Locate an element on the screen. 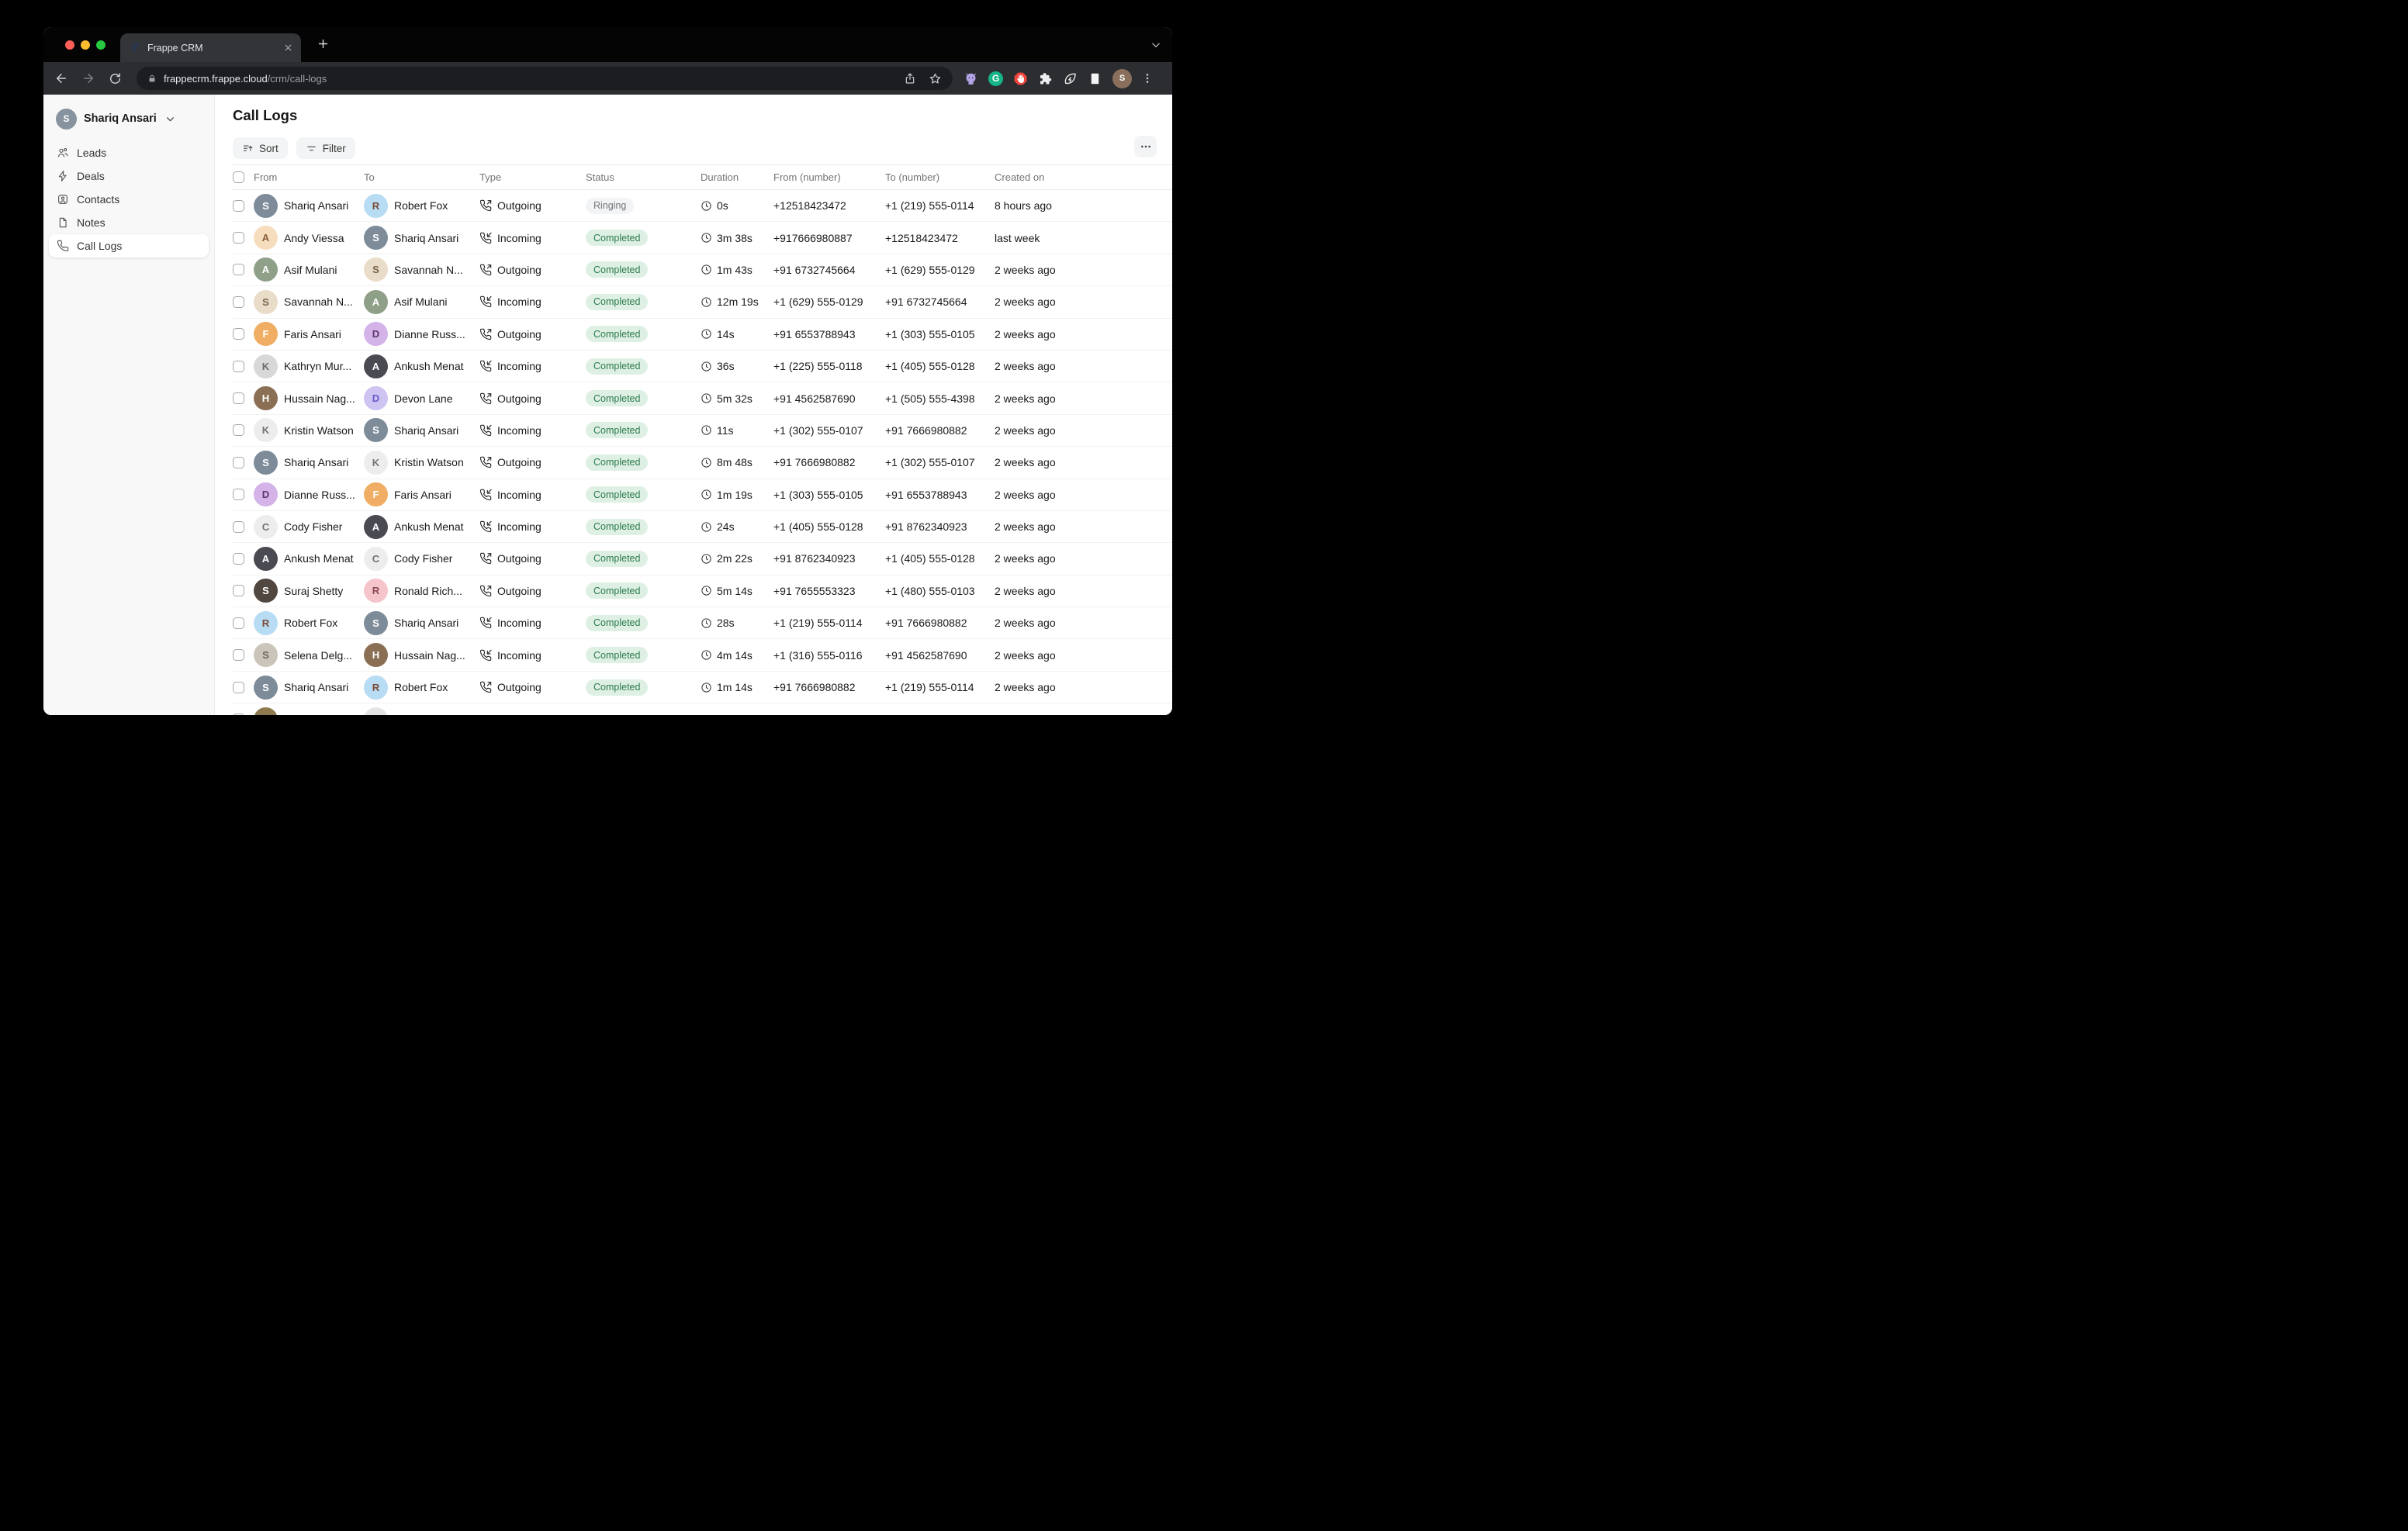  from-number-cell: +12518423472 is located at coordinates (809, 206).